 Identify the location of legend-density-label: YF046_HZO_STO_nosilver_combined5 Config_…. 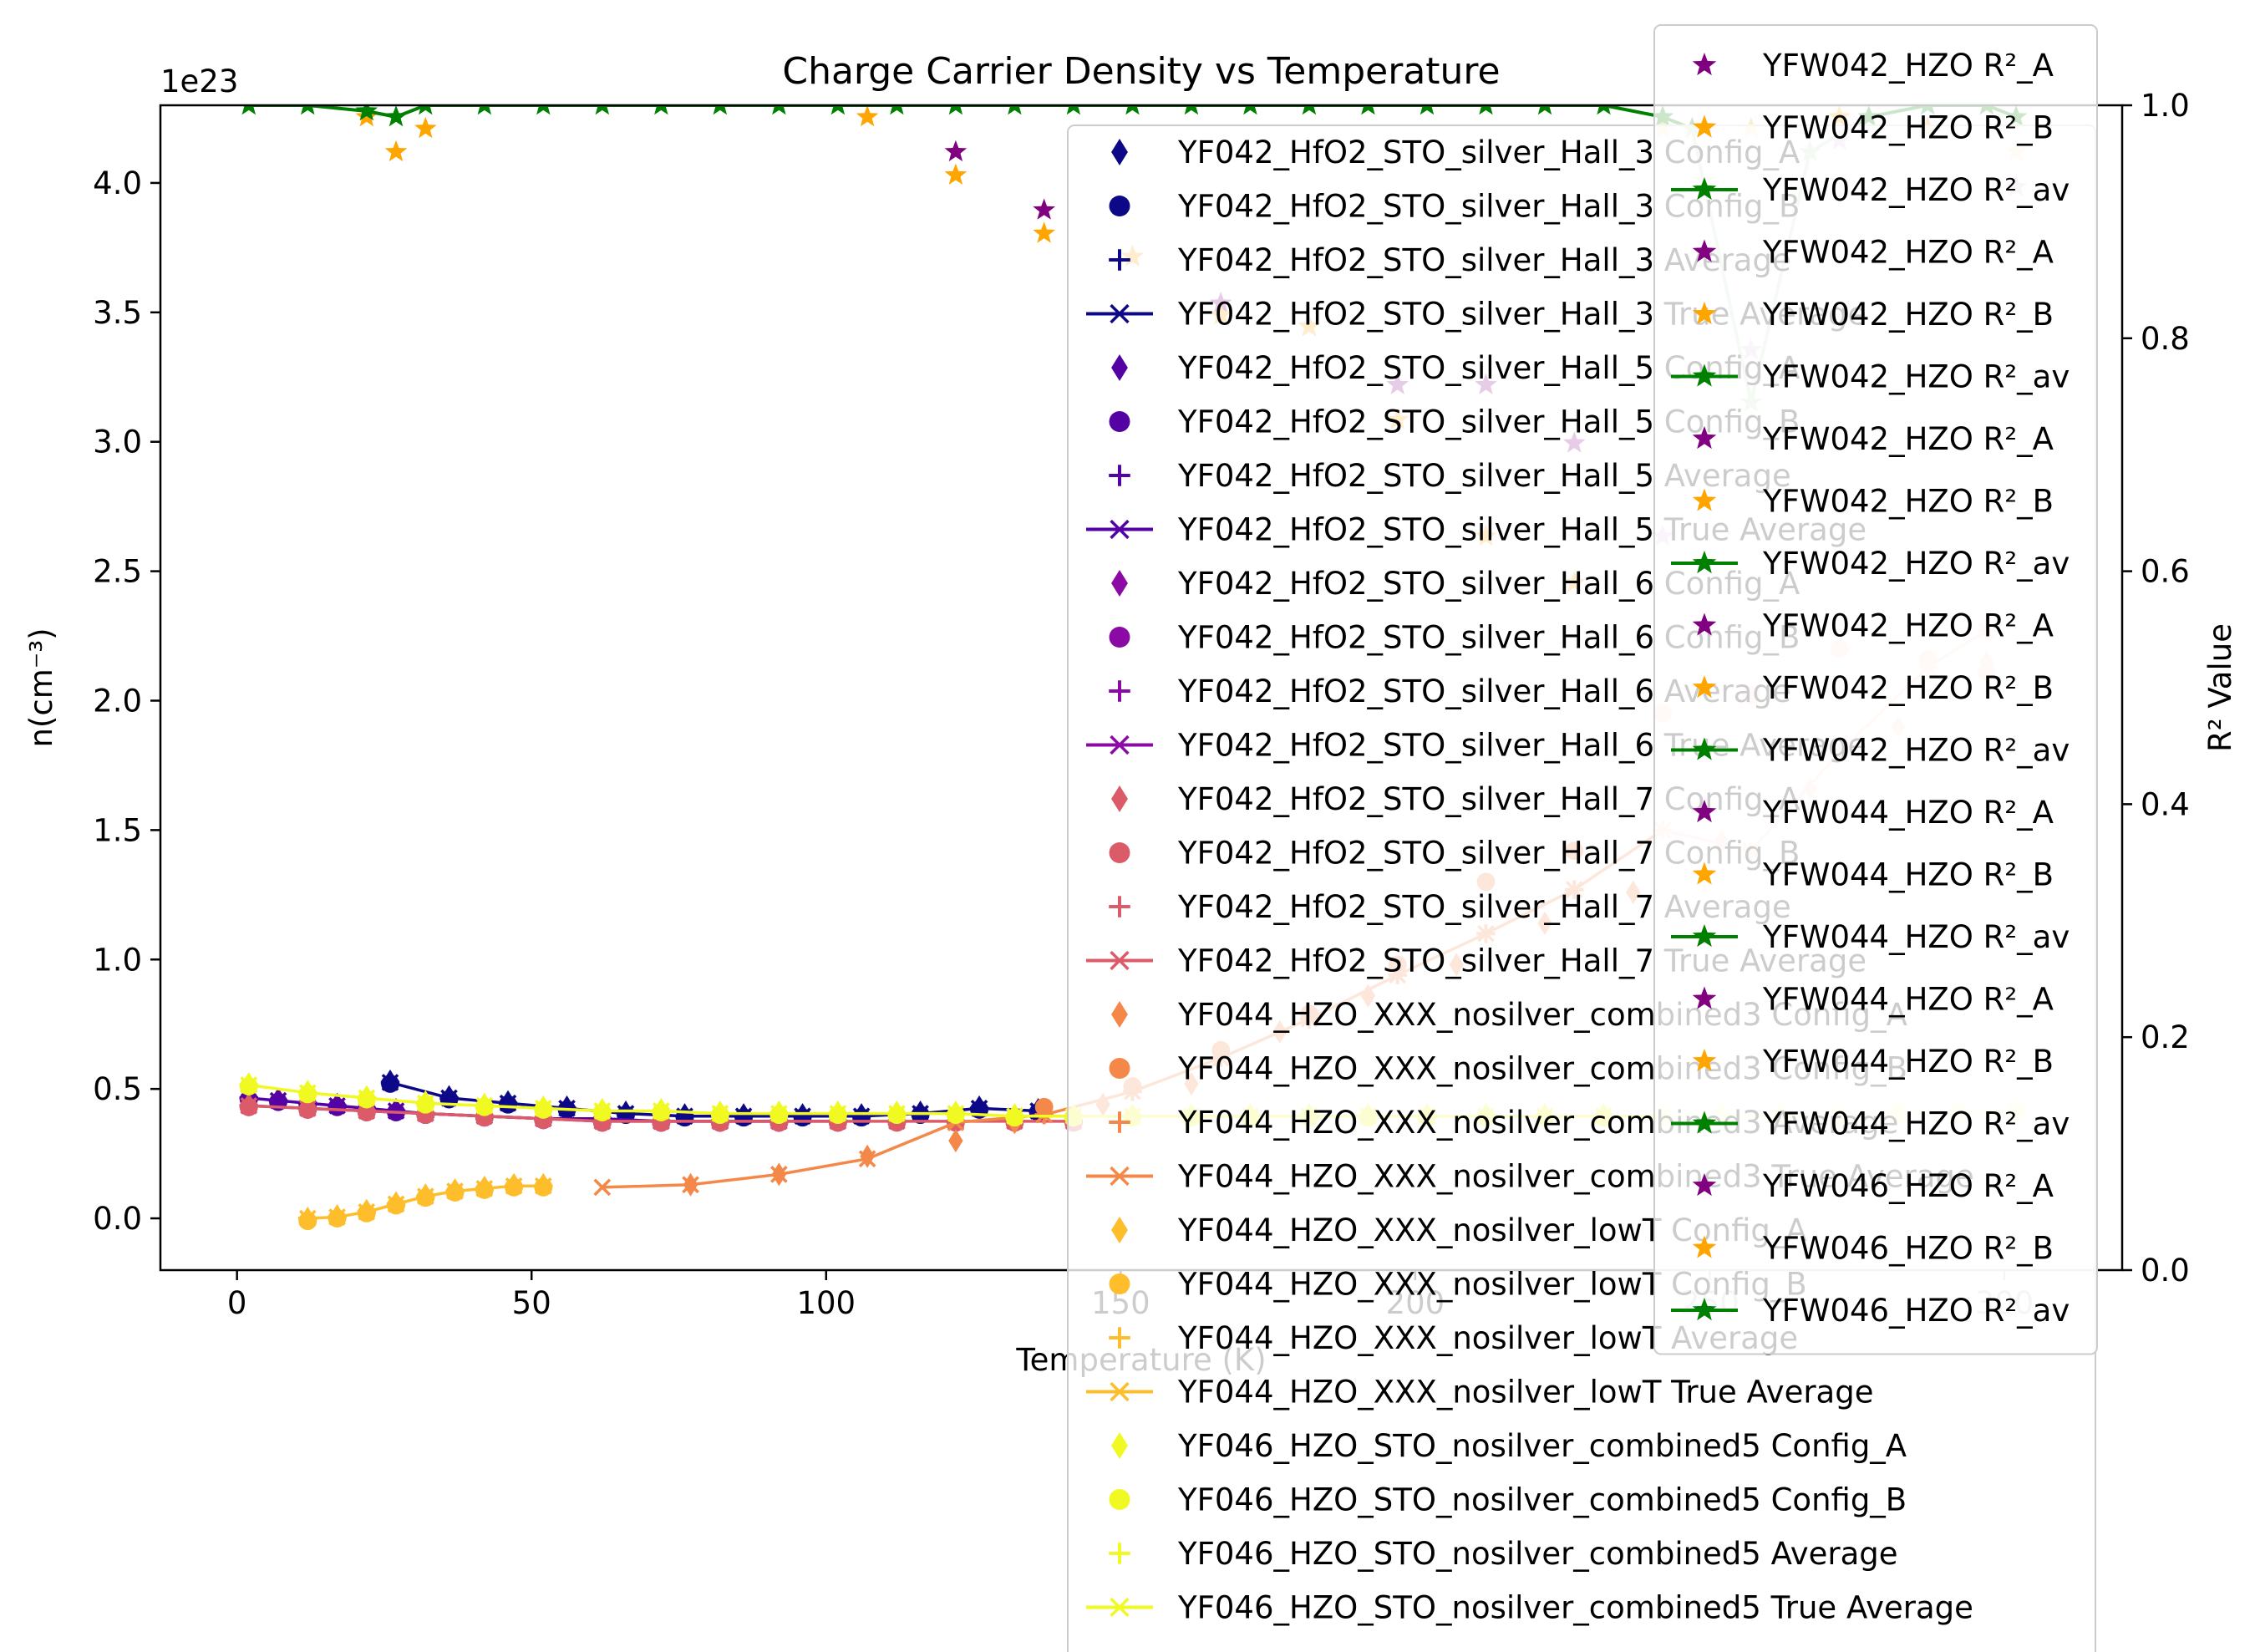
(1542, 1500).